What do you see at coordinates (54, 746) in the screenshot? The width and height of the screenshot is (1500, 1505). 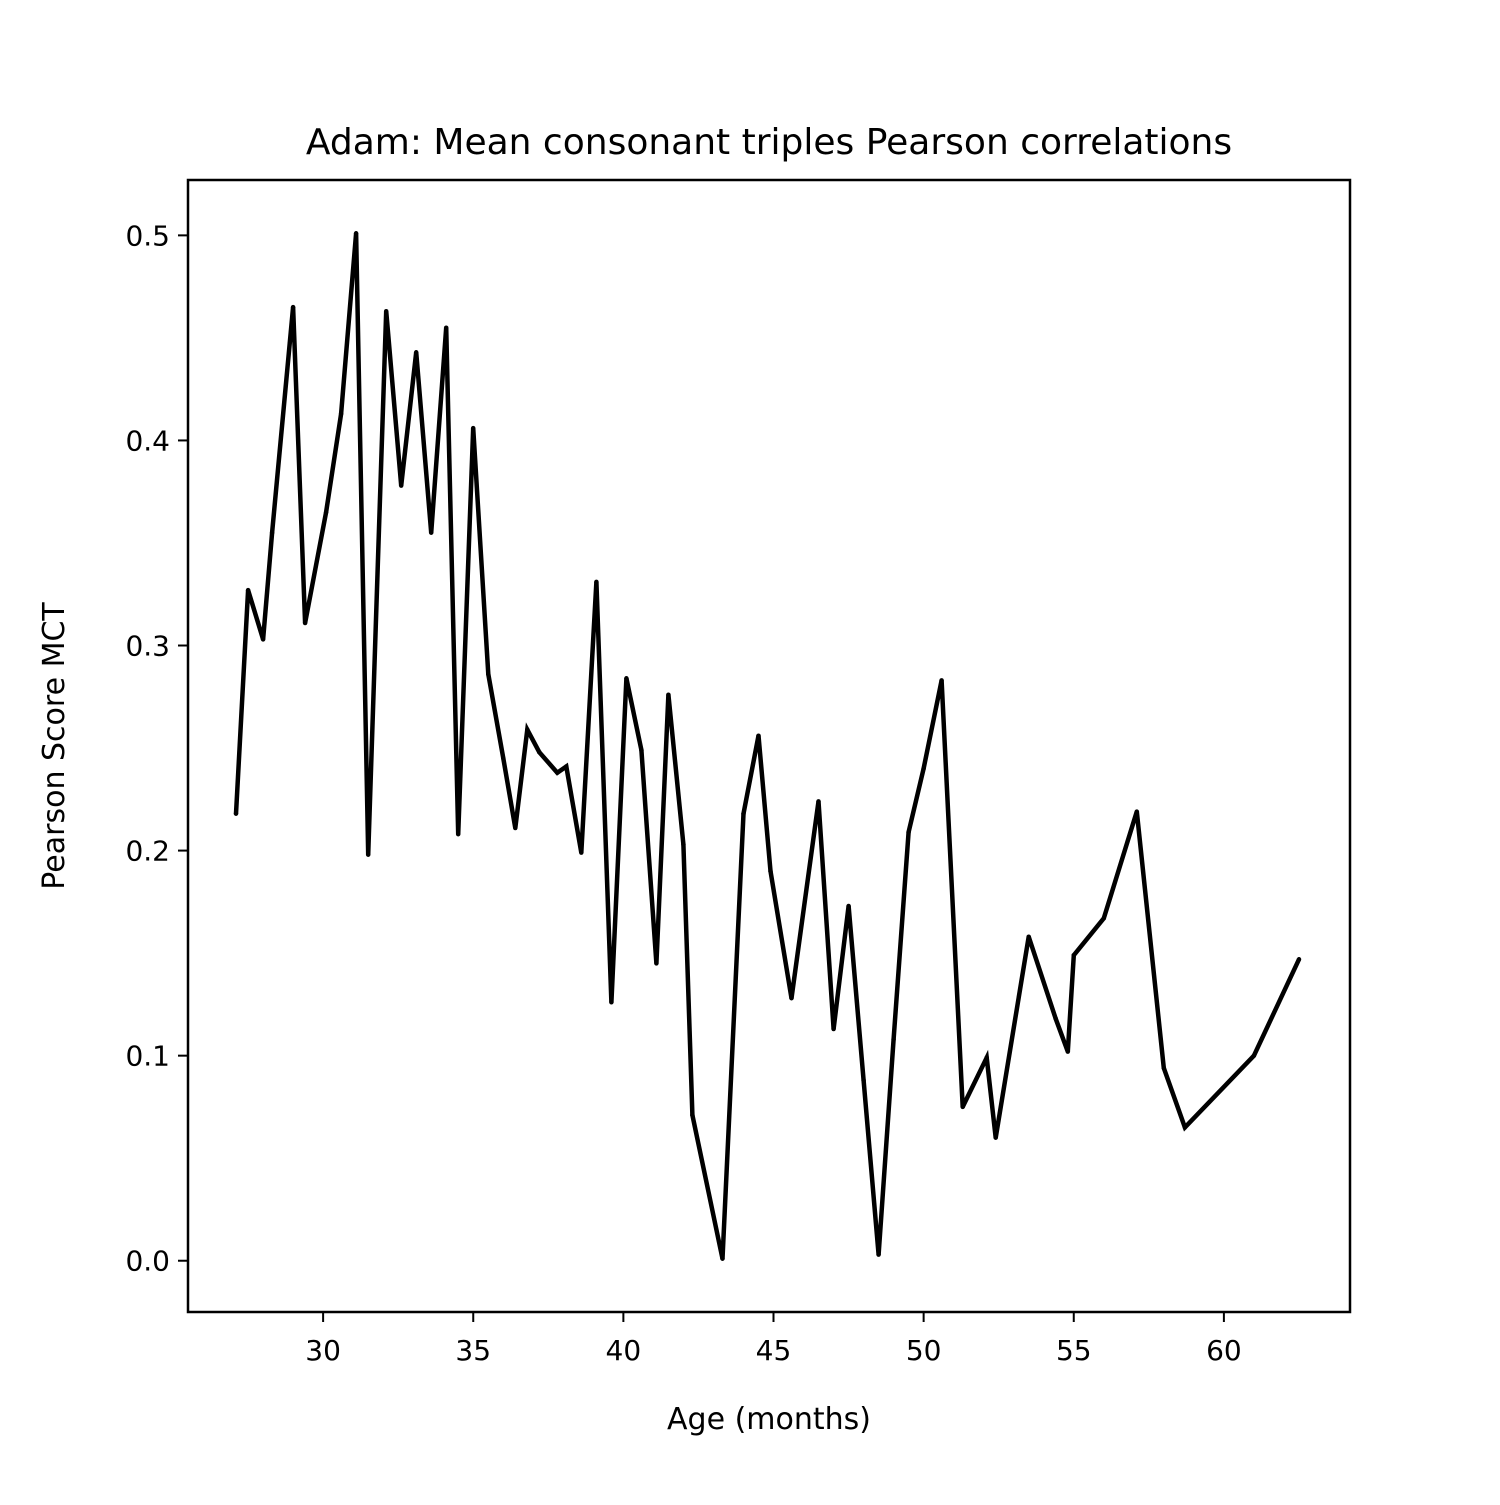 I see `y-axis-label: Pearson Score MCT` at bounding box center [54, 746].